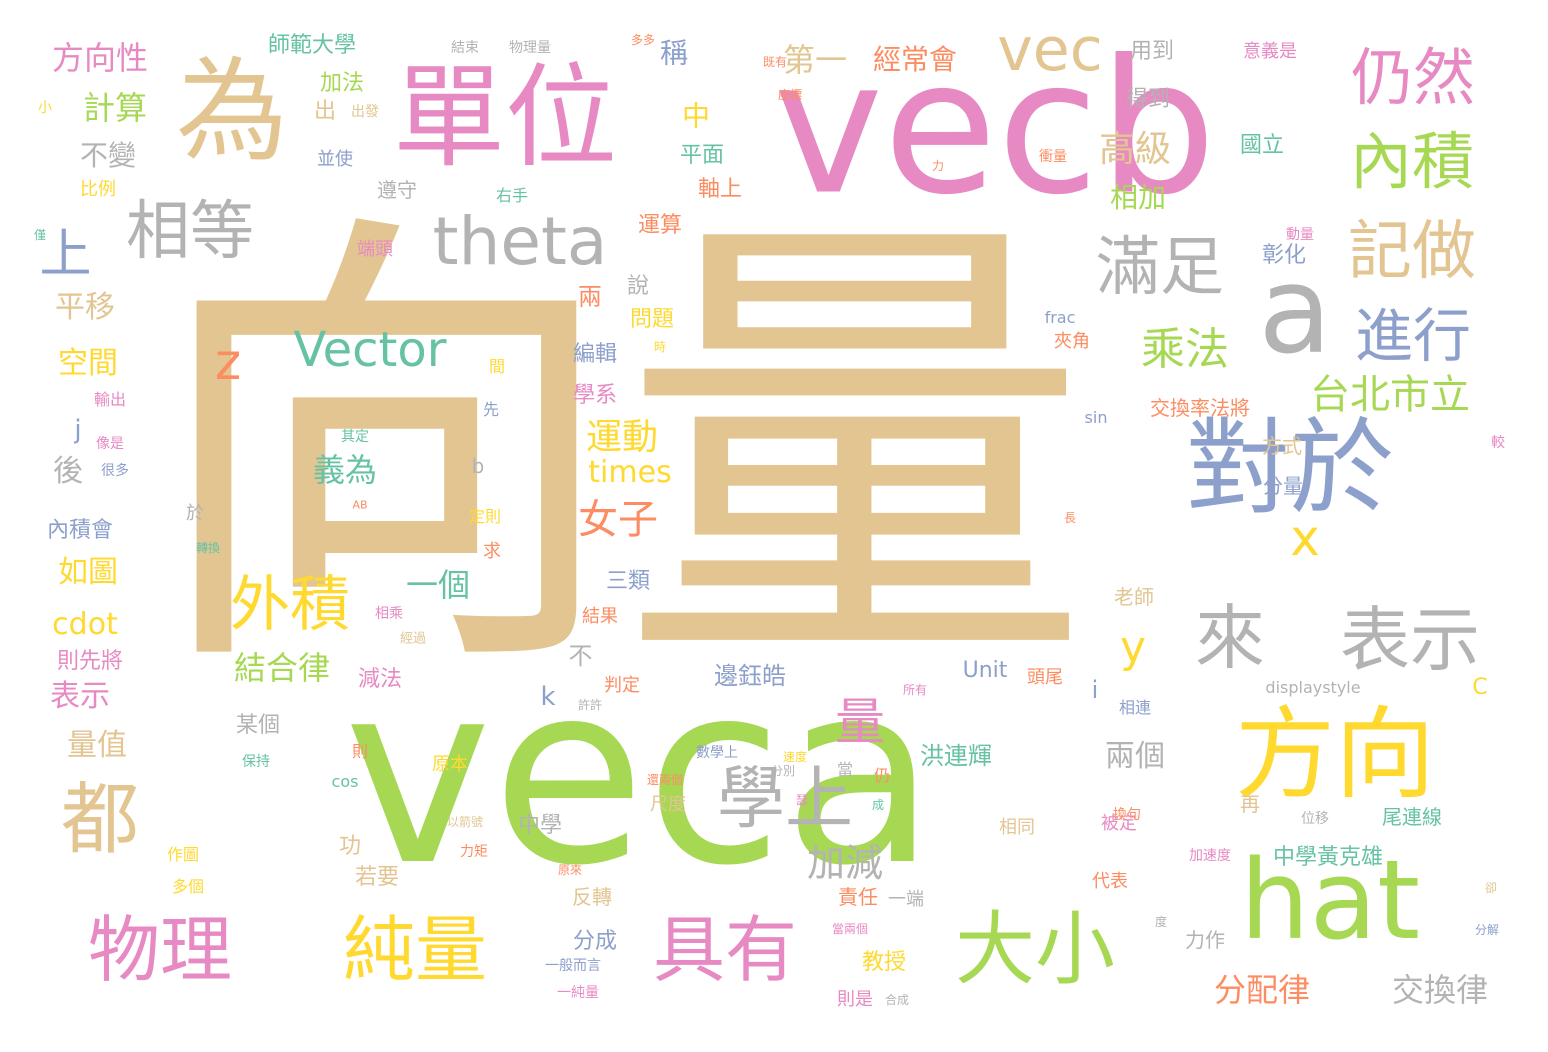  I want to click on word-a-big: a, so click(1295, 311).